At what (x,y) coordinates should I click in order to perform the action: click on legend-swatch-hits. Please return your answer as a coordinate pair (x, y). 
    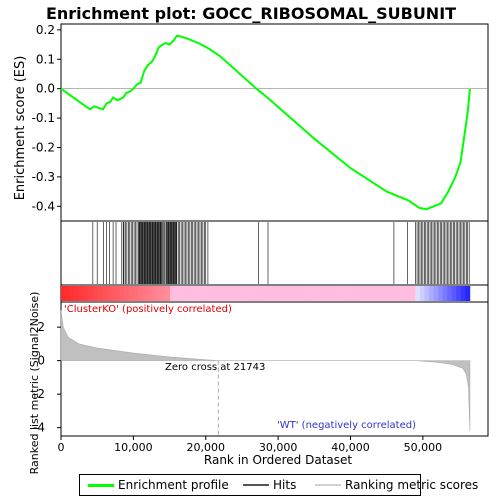
    Looking at the image, I should click on (256, 485).